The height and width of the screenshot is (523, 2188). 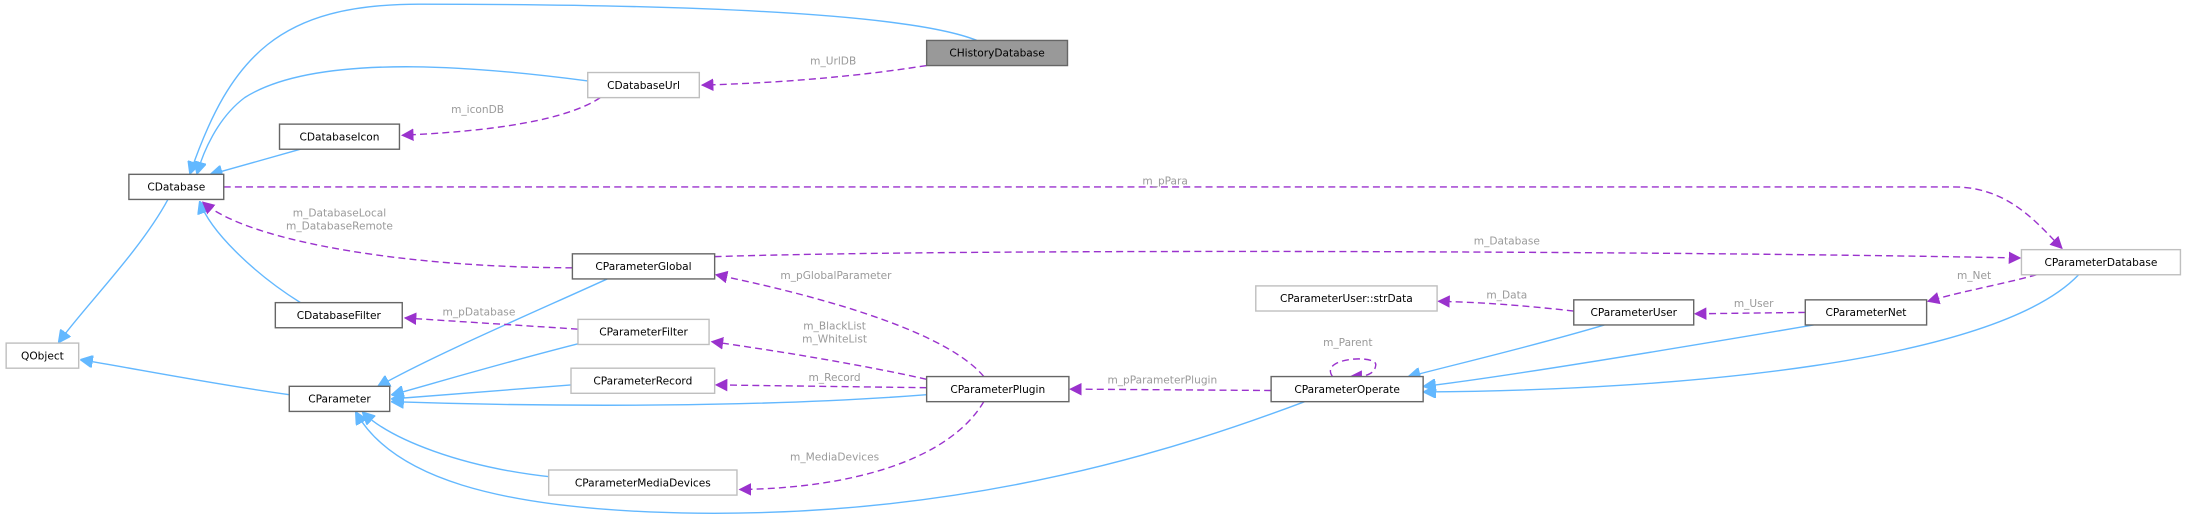 I want to click on edge-label: m_pPara, so click(x=1165, y=181).